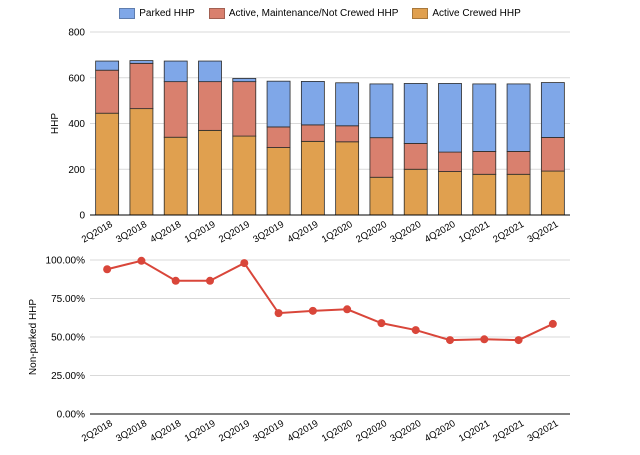 This screenshot has width=640, height=455. What do you see at coordinates (165, 232) in the screenshot?
I see `bar-x-tick-label: 4Q2018` at bounding box center [165, 232].